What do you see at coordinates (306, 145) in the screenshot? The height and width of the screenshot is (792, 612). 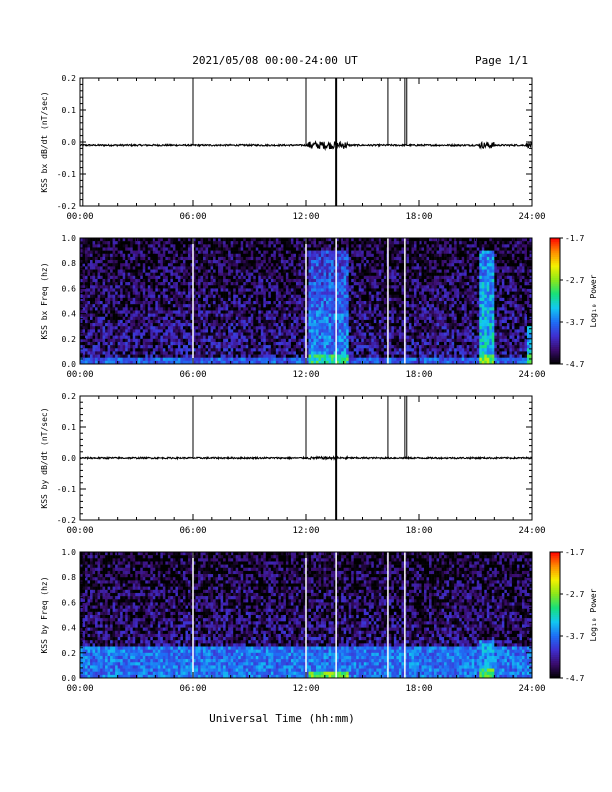 I see `series-trace` at bounding box center [306, 145].